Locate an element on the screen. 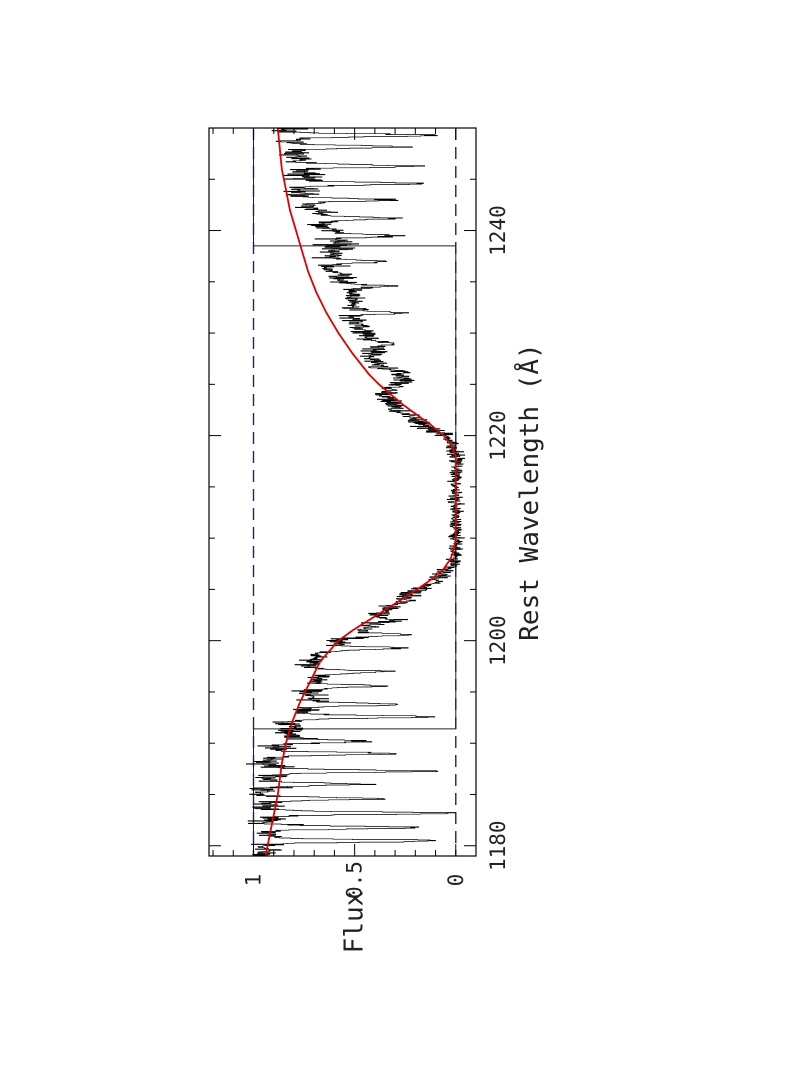  x-tick-label: 1240 is located at coordinates (498, 230).